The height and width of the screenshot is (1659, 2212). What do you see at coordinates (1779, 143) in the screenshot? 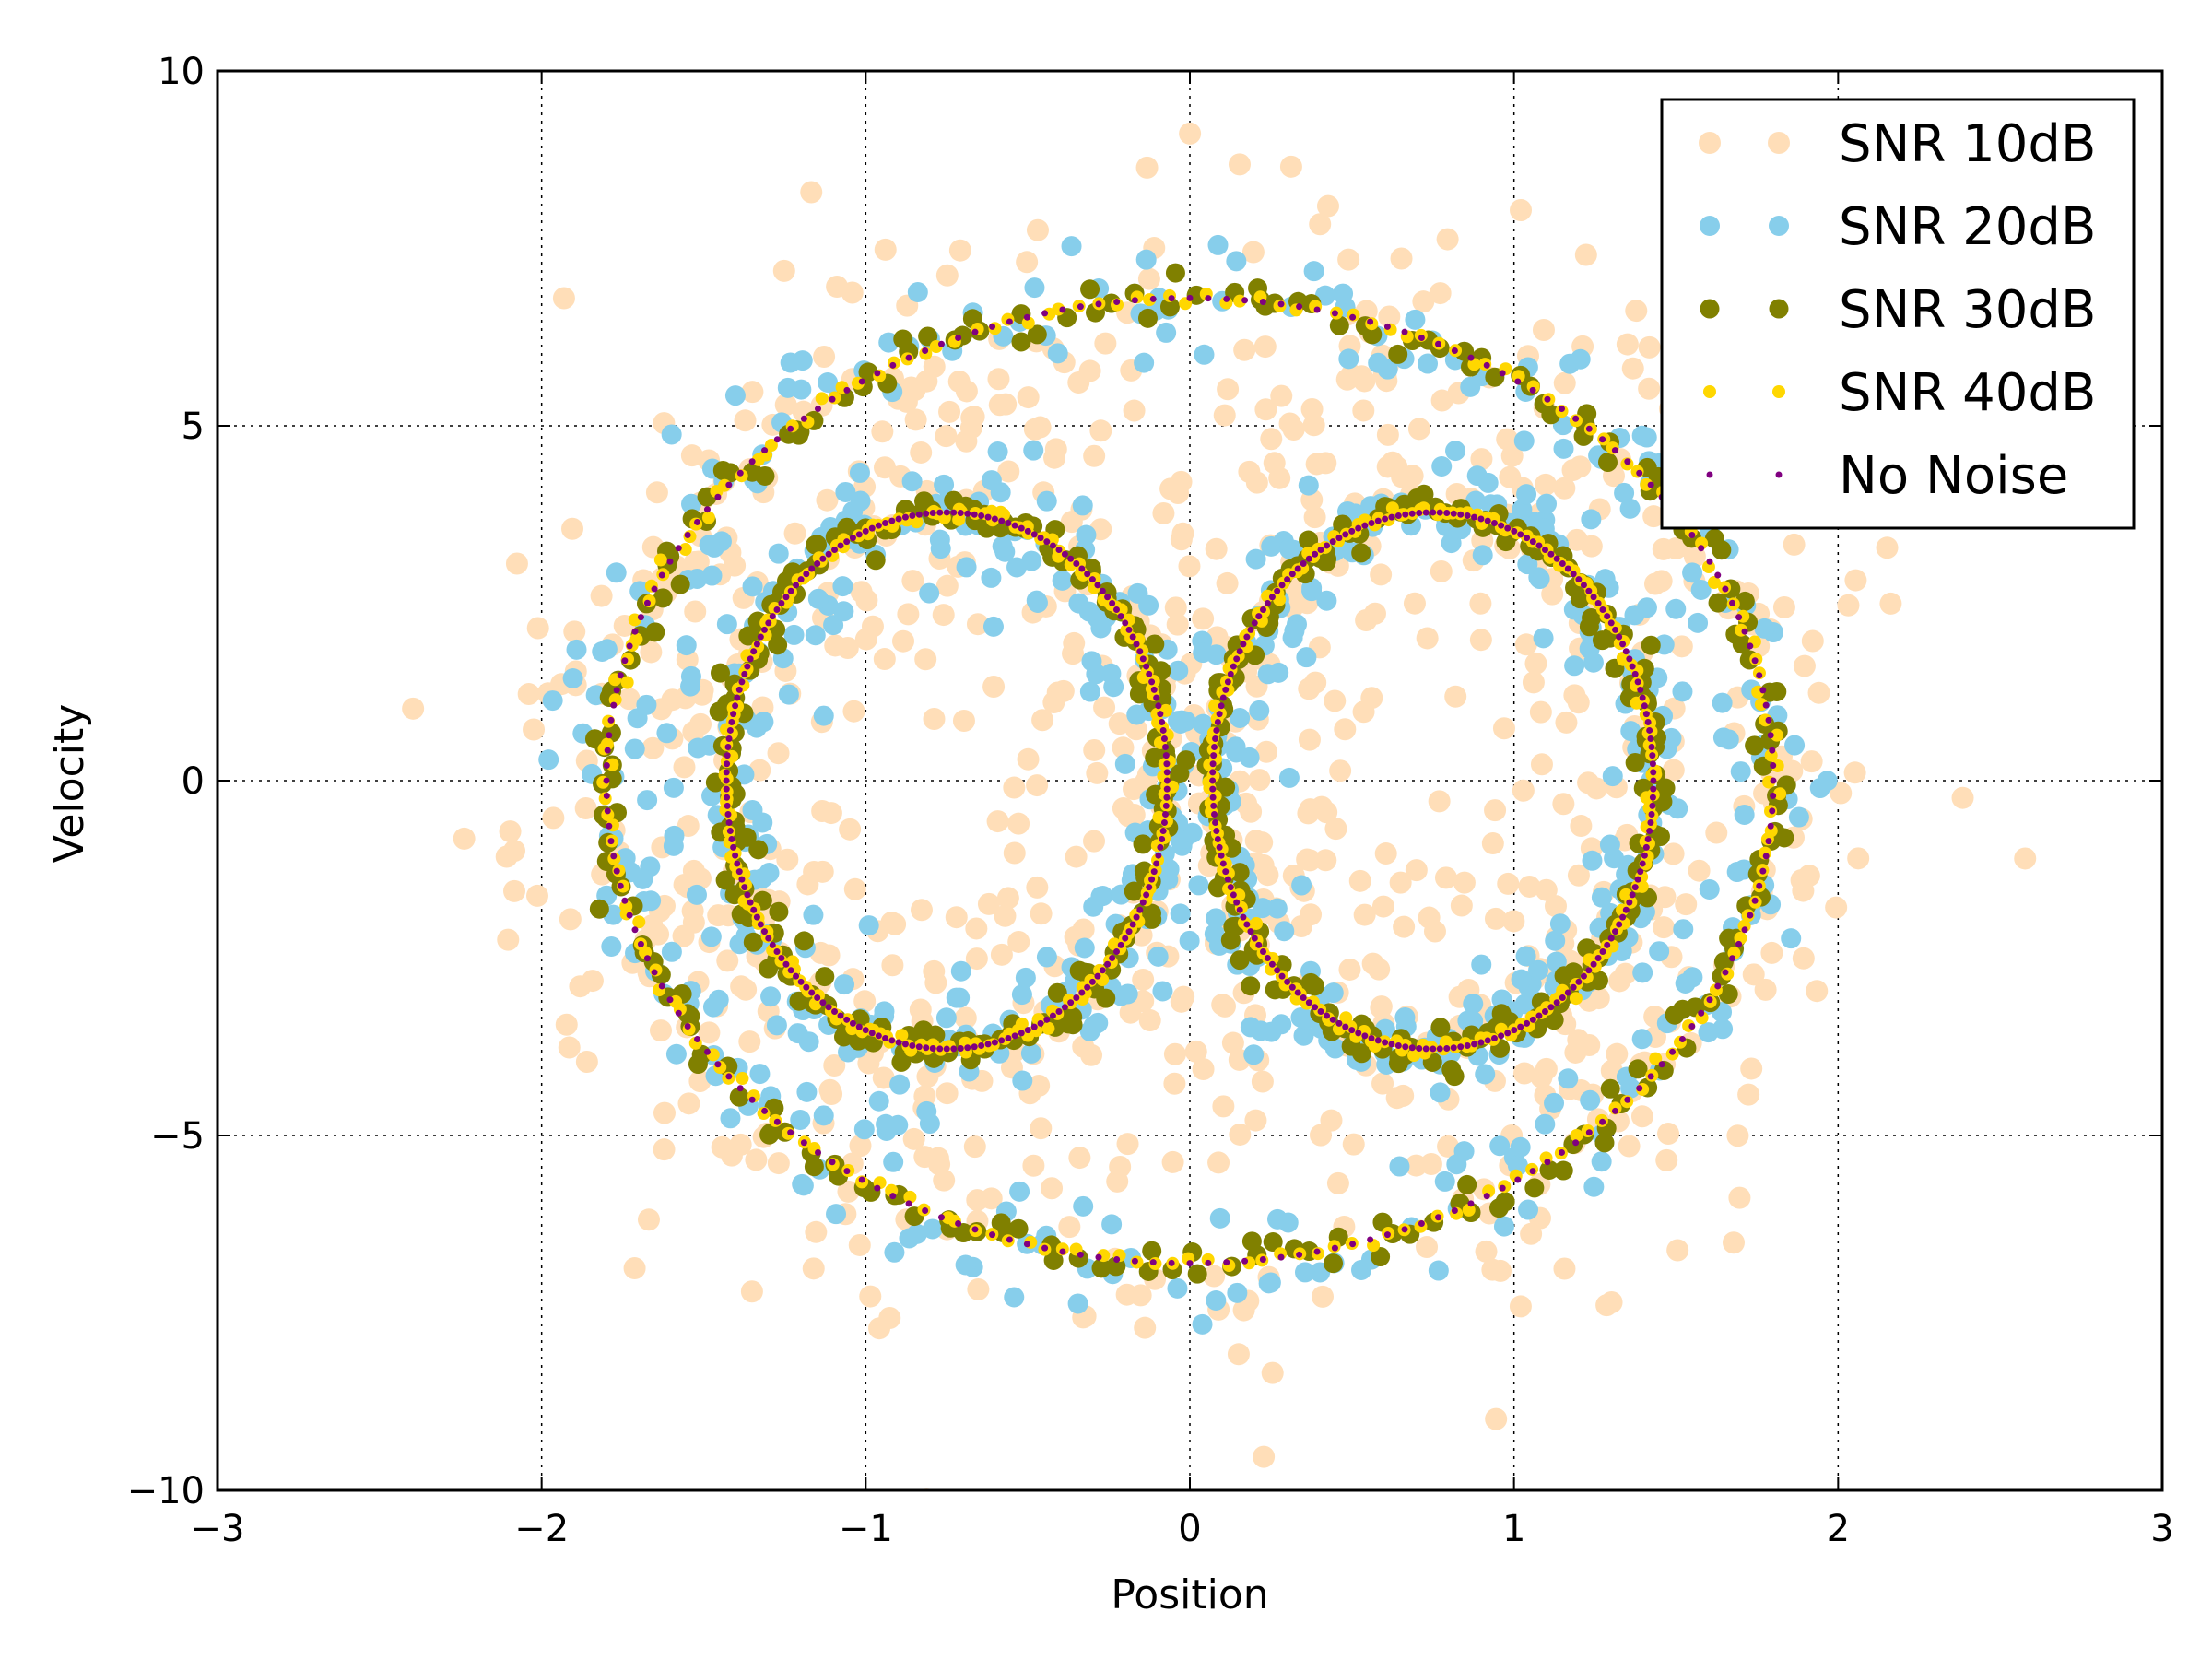
I see `legend-marker` at bounding box center [1779, 143].